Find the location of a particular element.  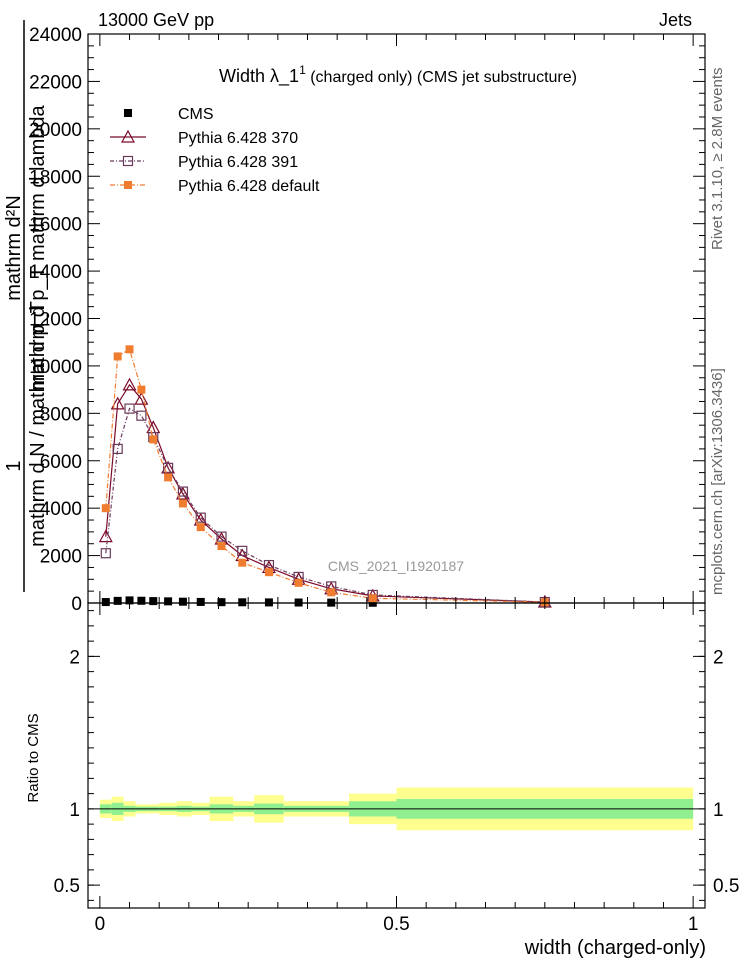

y-label-line-2: mathrm d p_T mathrm d lambda is located at coordinates (38, 247).